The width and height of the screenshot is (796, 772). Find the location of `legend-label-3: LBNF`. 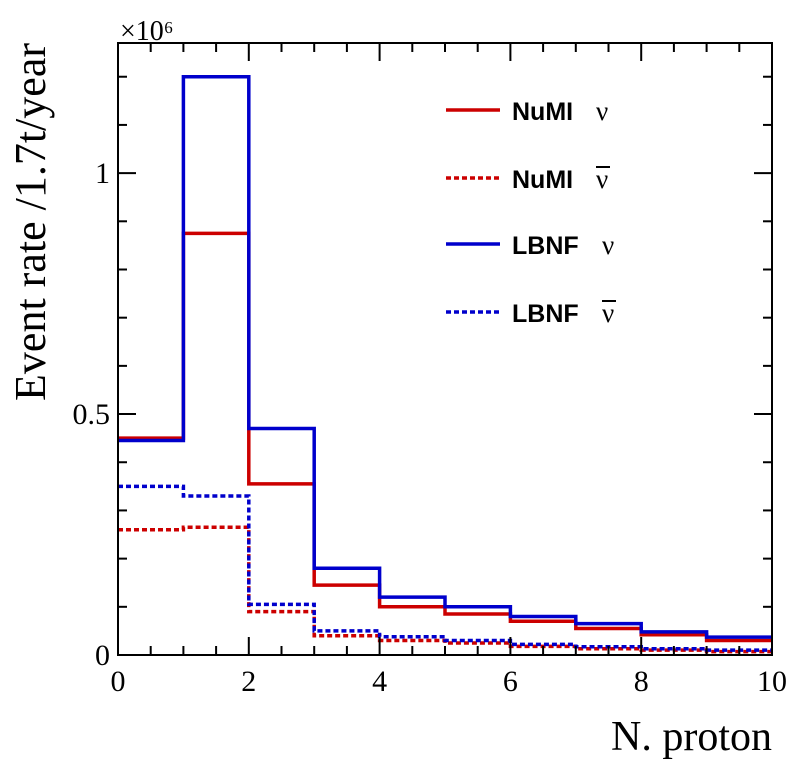

legend-label-3: LBNF is located at coordinates (545, 246).